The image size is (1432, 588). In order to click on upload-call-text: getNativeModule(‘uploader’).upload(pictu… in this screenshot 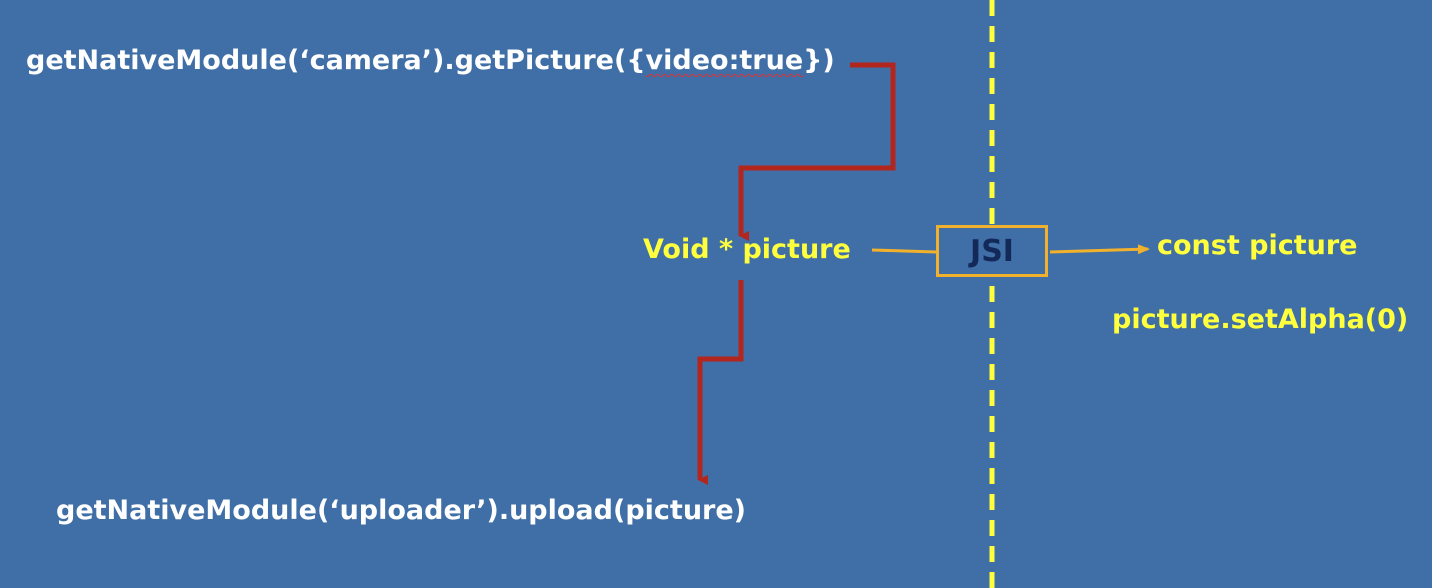, I will do `click(401, 510)`.